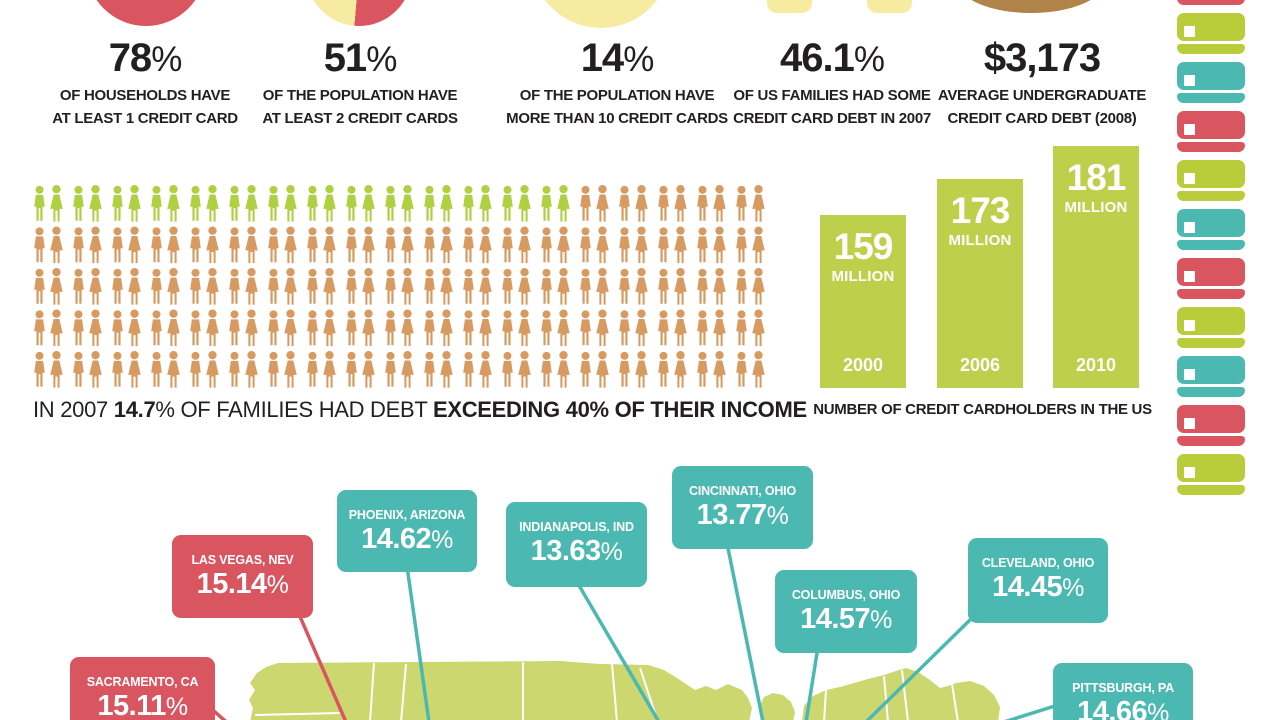 The width and height of the screenshot is (1280, 720). What do you see at coordinates (1042, 58) in the screenshot?
I see `stat-value: $3,173` at bounding box center [1042, 58].